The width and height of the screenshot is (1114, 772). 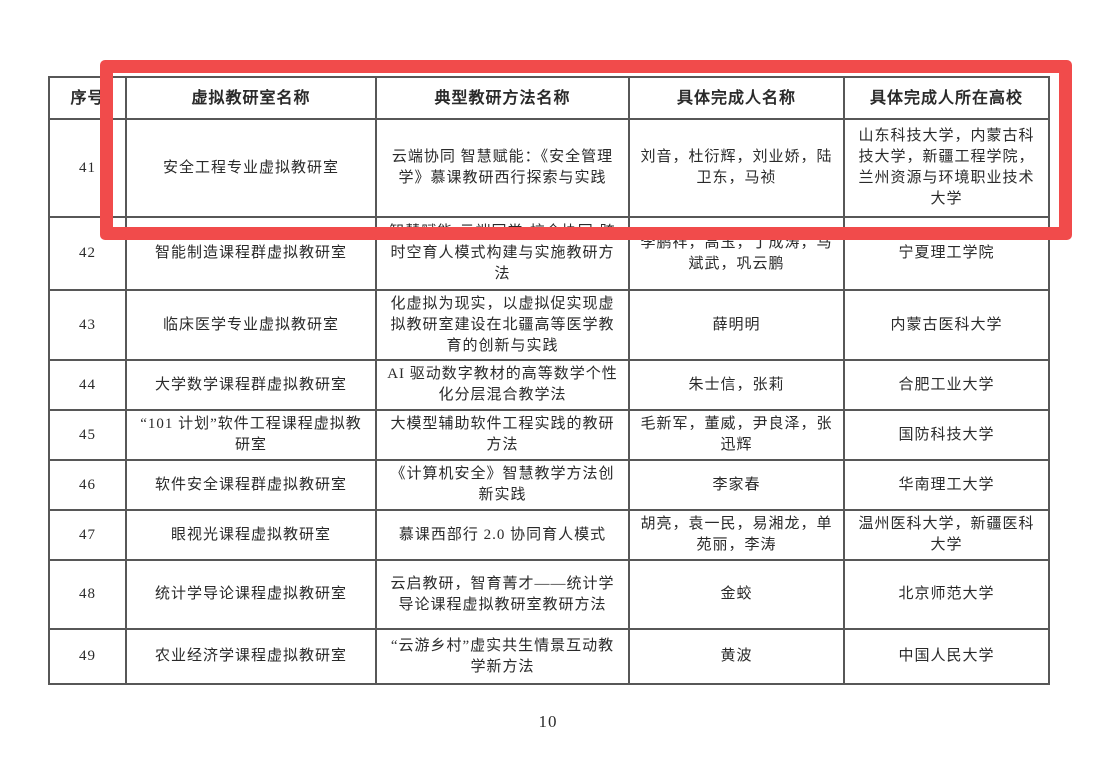 I want to click on table-header-row: 序号 虚拟教研室名称 典型教研方法名称 具体完成人名称 具体完成人所在高校, so click(x=549, y=98).